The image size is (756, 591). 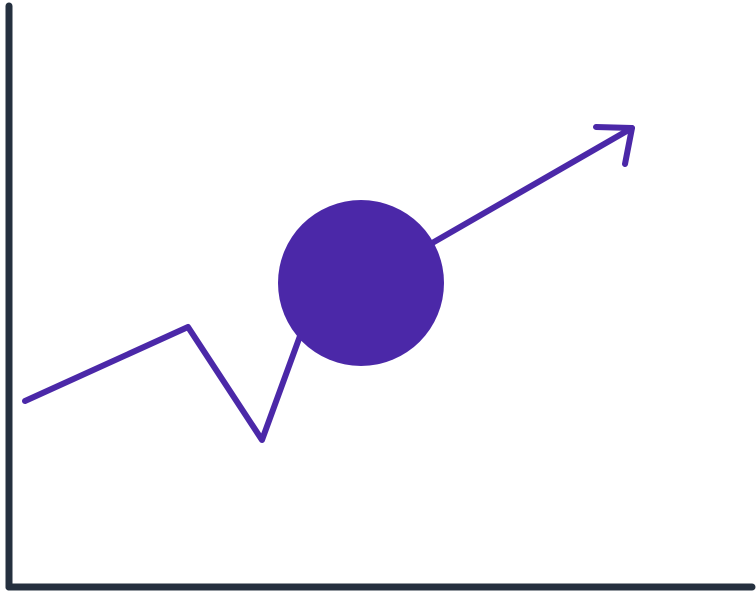 What do you see at coordinates (614, 145) in the screenshot?
I see `arrowhead-icon` at bounding box center [614, 145].